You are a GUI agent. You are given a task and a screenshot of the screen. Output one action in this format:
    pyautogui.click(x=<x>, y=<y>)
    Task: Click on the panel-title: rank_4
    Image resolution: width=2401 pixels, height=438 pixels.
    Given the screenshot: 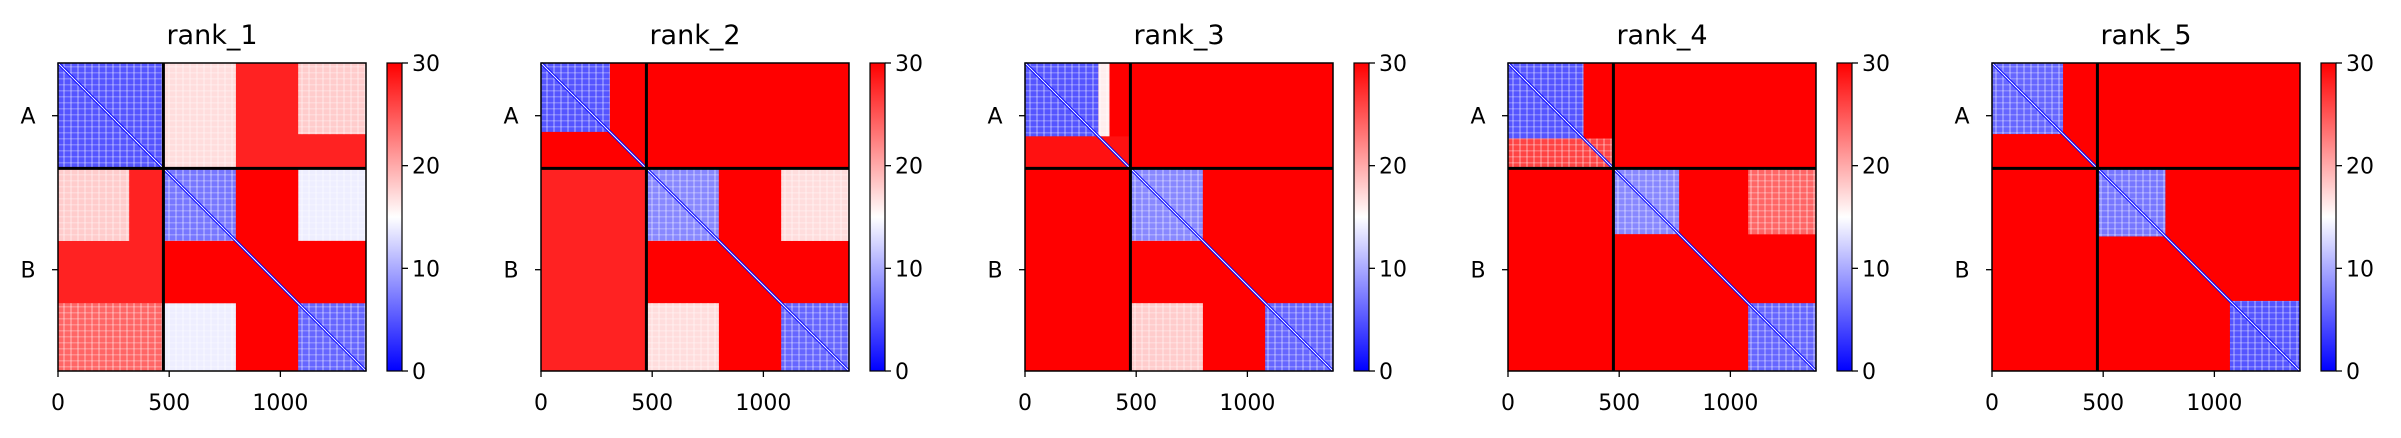 What is the action you would take?
    pyautogui.click(x=1661, y=35)
    